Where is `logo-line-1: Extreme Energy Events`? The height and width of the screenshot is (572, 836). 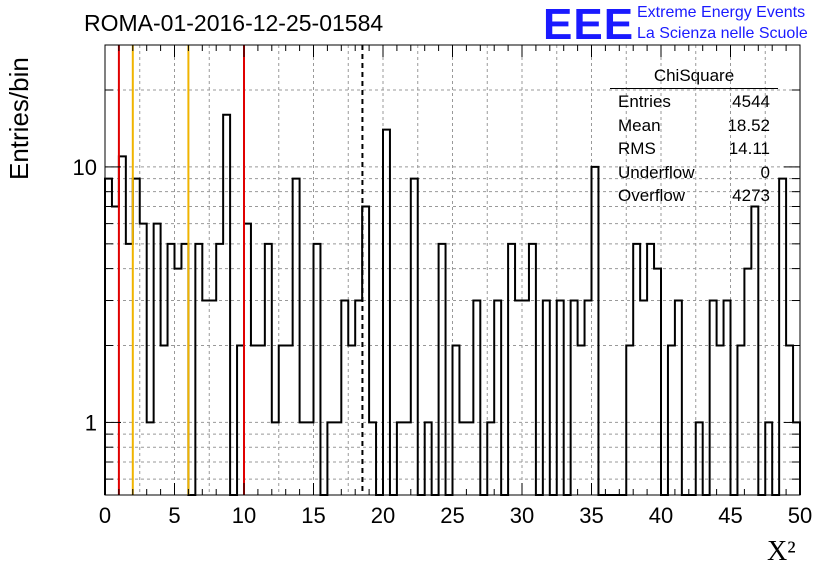
logo-line-1: Extreme Energy Events is located at coordinates (721, 12).